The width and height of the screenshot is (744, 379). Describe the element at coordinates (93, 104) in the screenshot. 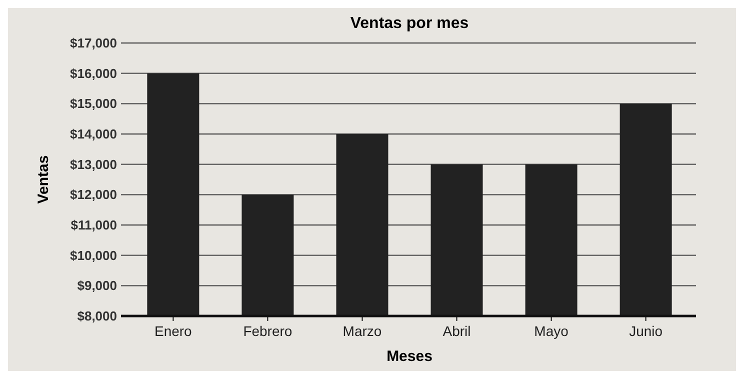

I see `y-tick-label: $15,000` at that location.